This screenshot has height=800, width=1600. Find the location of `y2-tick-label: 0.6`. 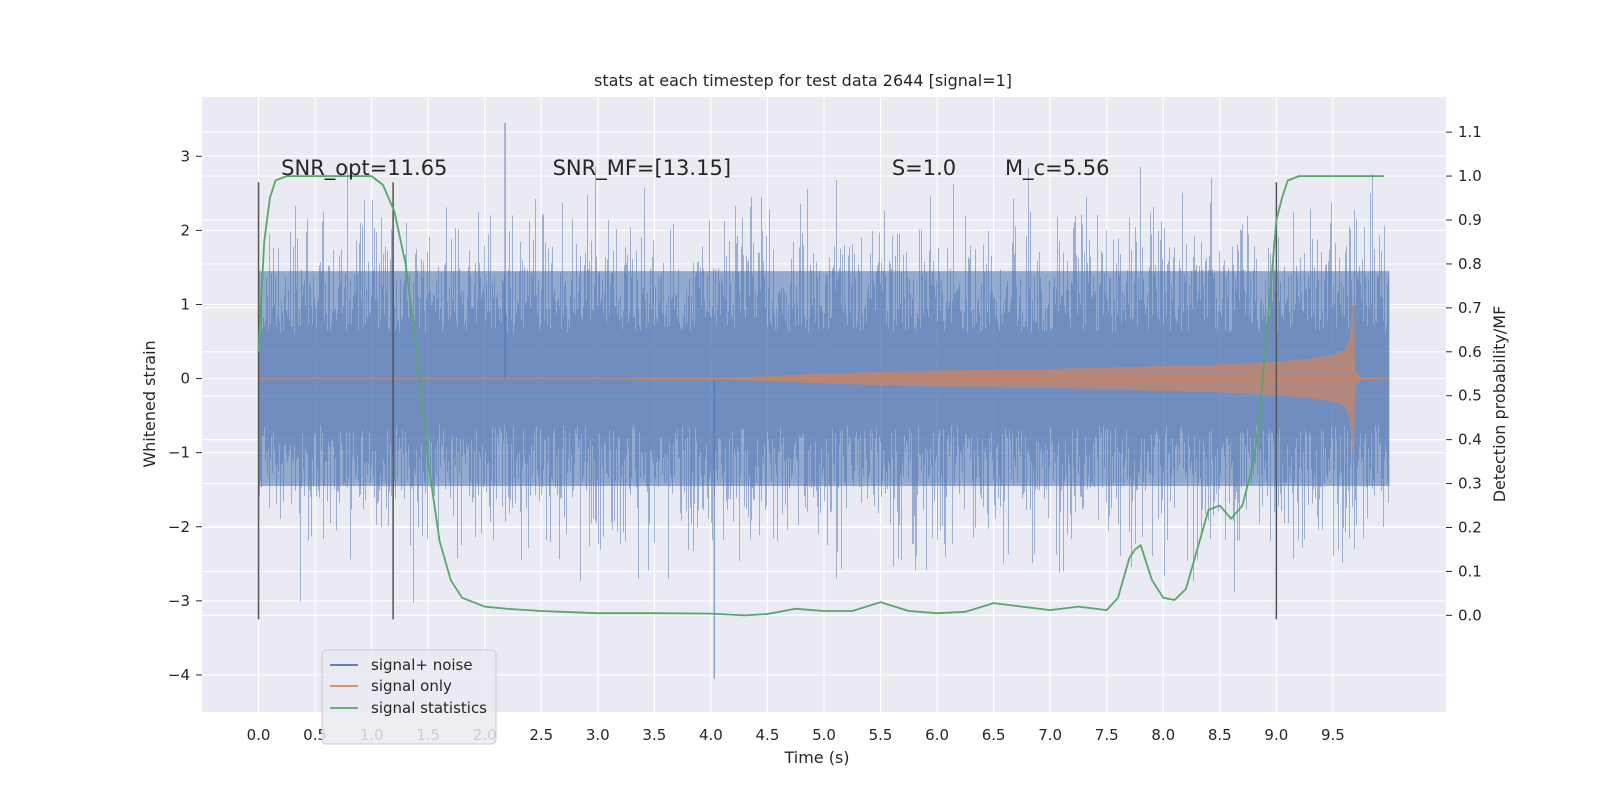

y2-tick-label: 0.6 is located at coordinates (1470, 352).